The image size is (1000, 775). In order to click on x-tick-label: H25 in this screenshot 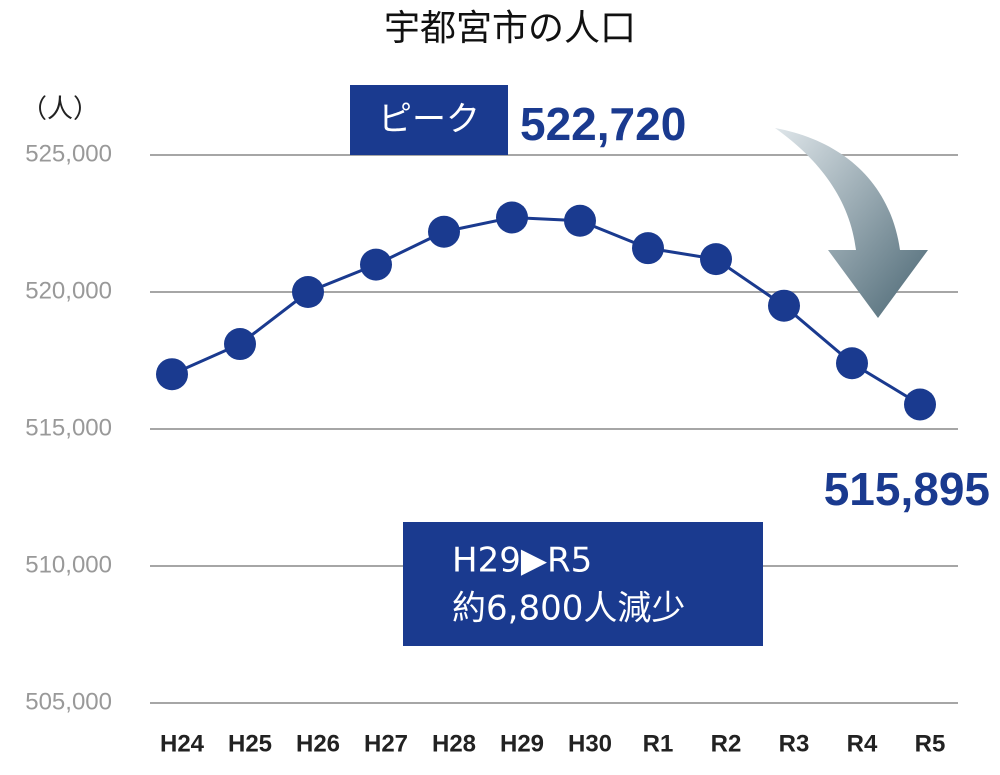, I will do `click(250, 743)`.